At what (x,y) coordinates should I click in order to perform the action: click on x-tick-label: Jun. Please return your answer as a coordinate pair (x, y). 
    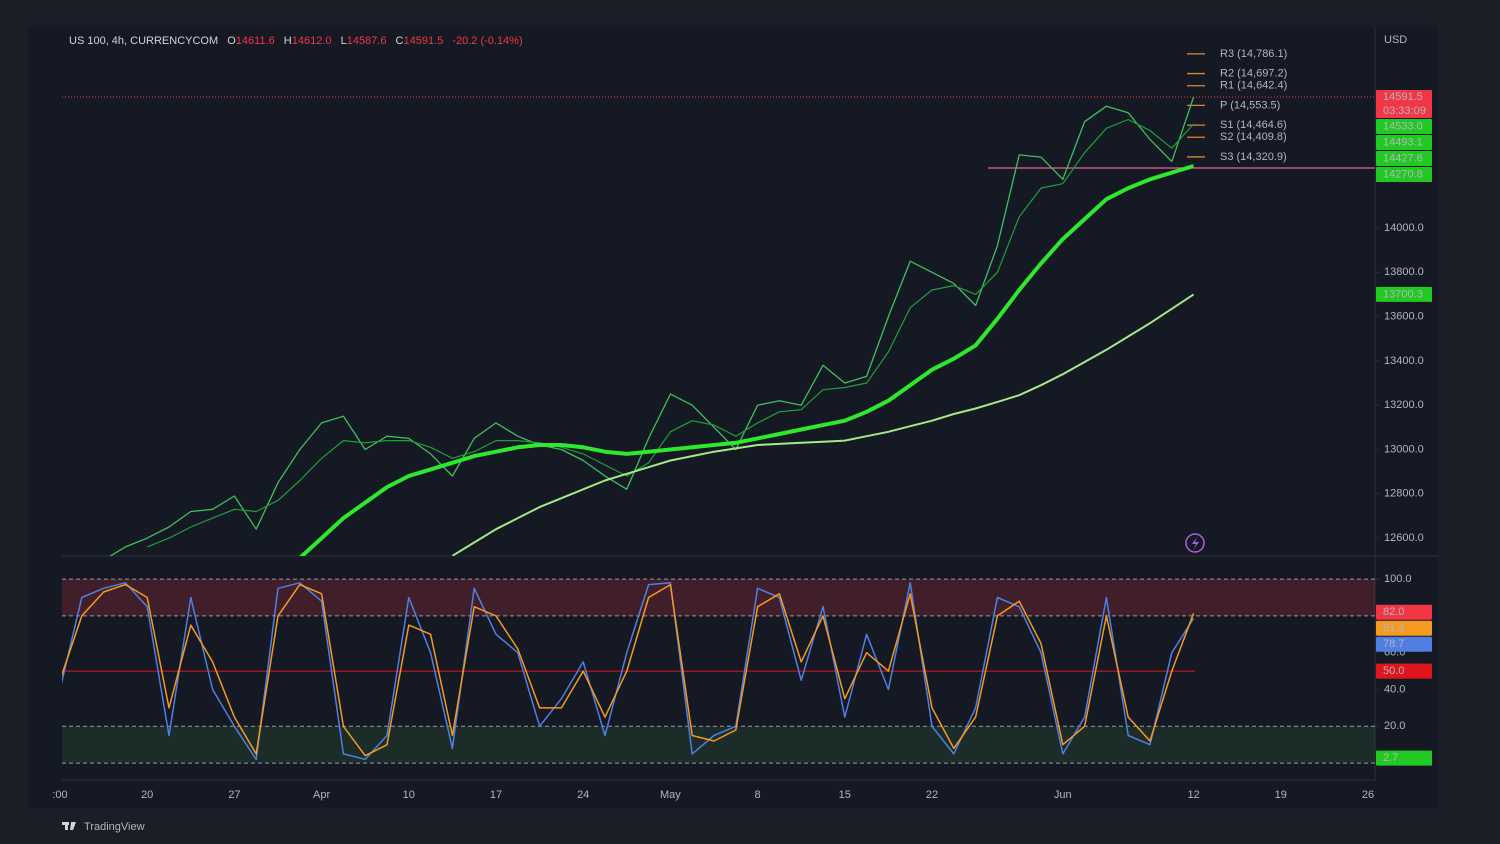
    Looking at the image, I should click on (1063, 795).